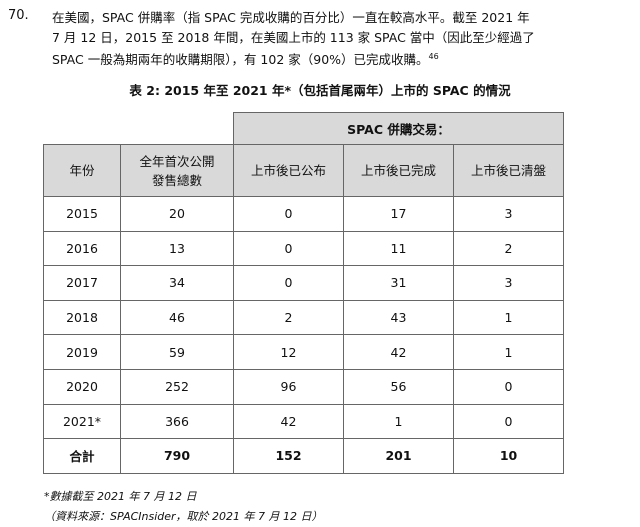 The height and width of the screenshot is (527, 640). What do you see at coordinates (288, 386) in the screenshot?
I see `table-cell: 96` at bounding box center [288, 386].